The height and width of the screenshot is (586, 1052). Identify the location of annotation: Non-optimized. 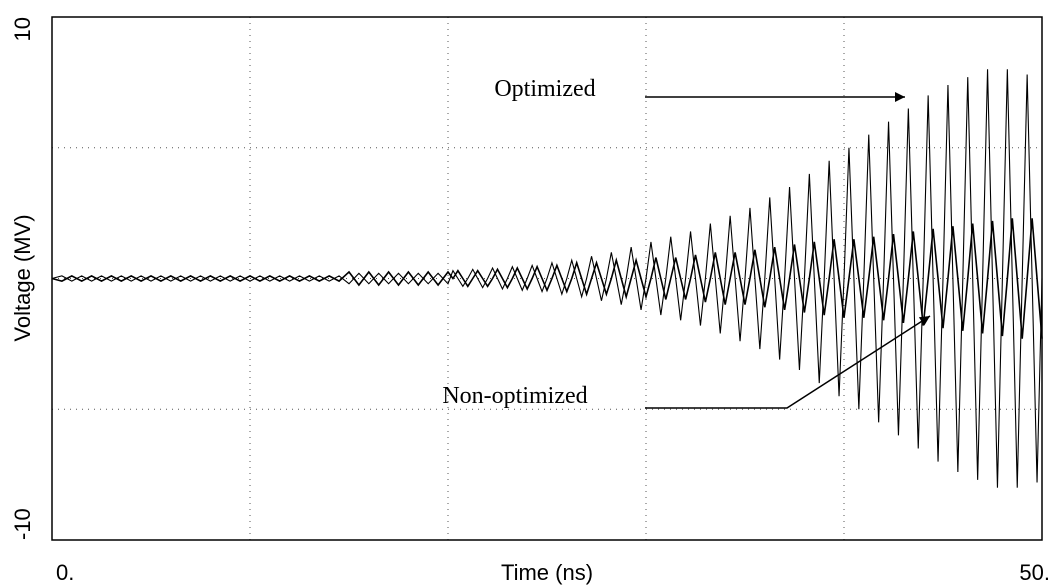
(514, 396).